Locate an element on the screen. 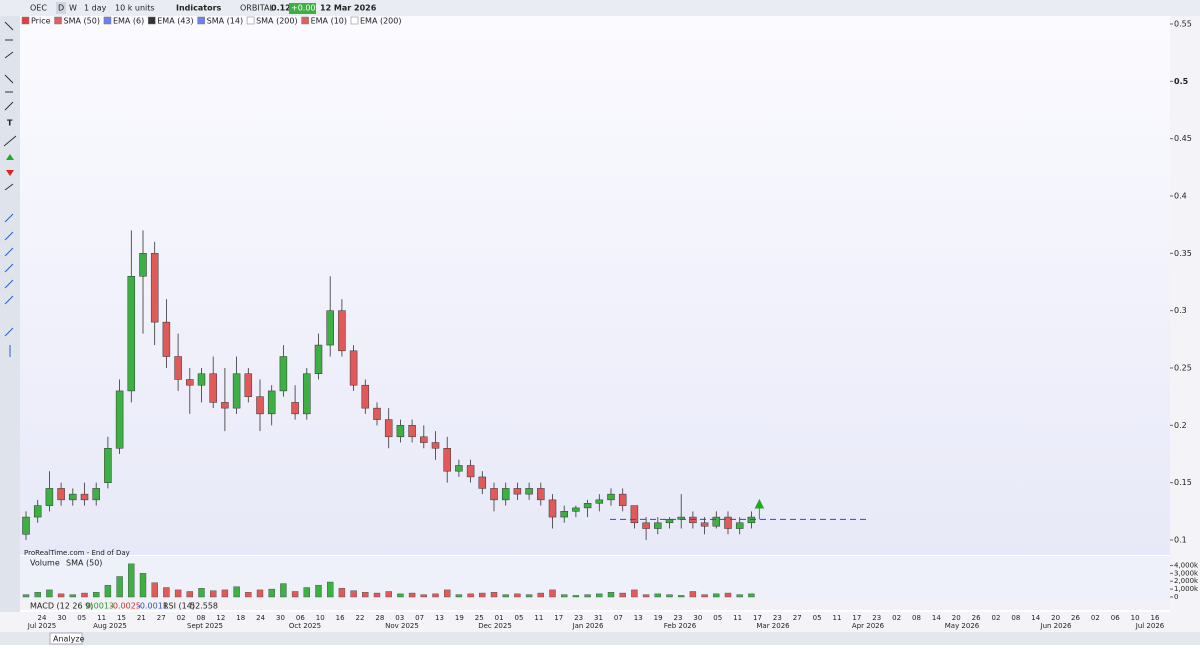  interval-select: 1 day is located at coordinates (95, 8).